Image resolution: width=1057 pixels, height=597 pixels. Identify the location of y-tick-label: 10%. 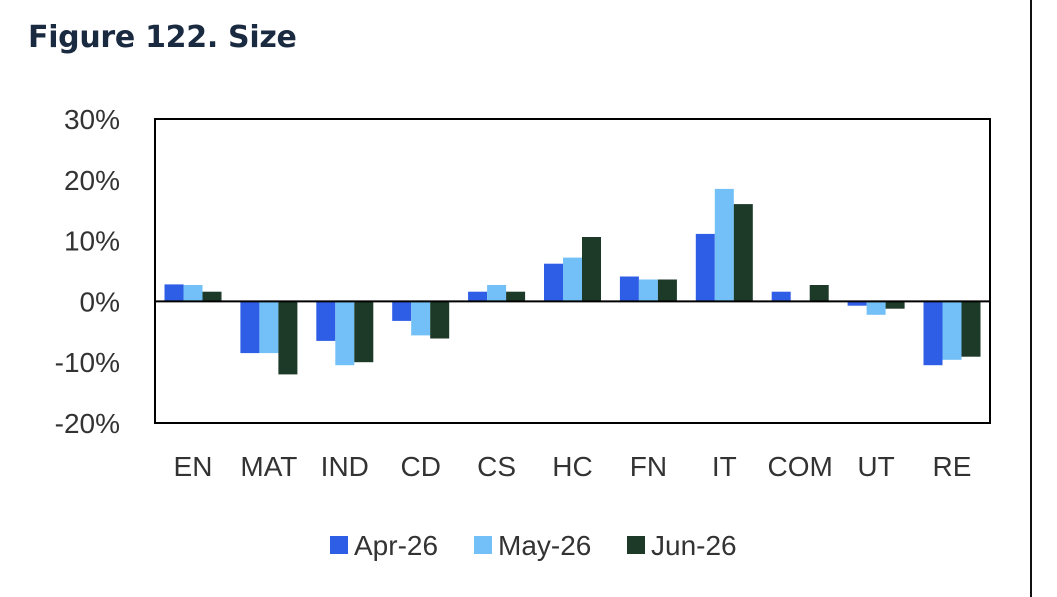
(92, 241).